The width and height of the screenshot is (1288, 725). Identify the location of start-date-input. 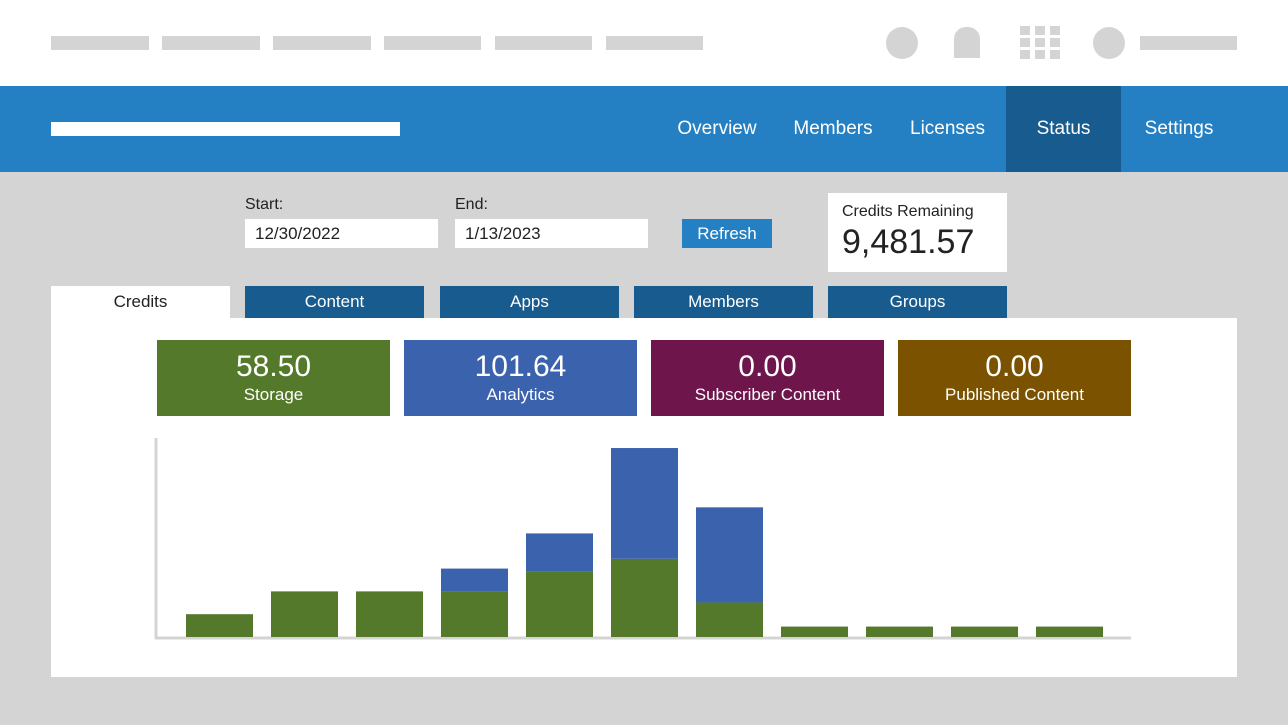
(341, 233).